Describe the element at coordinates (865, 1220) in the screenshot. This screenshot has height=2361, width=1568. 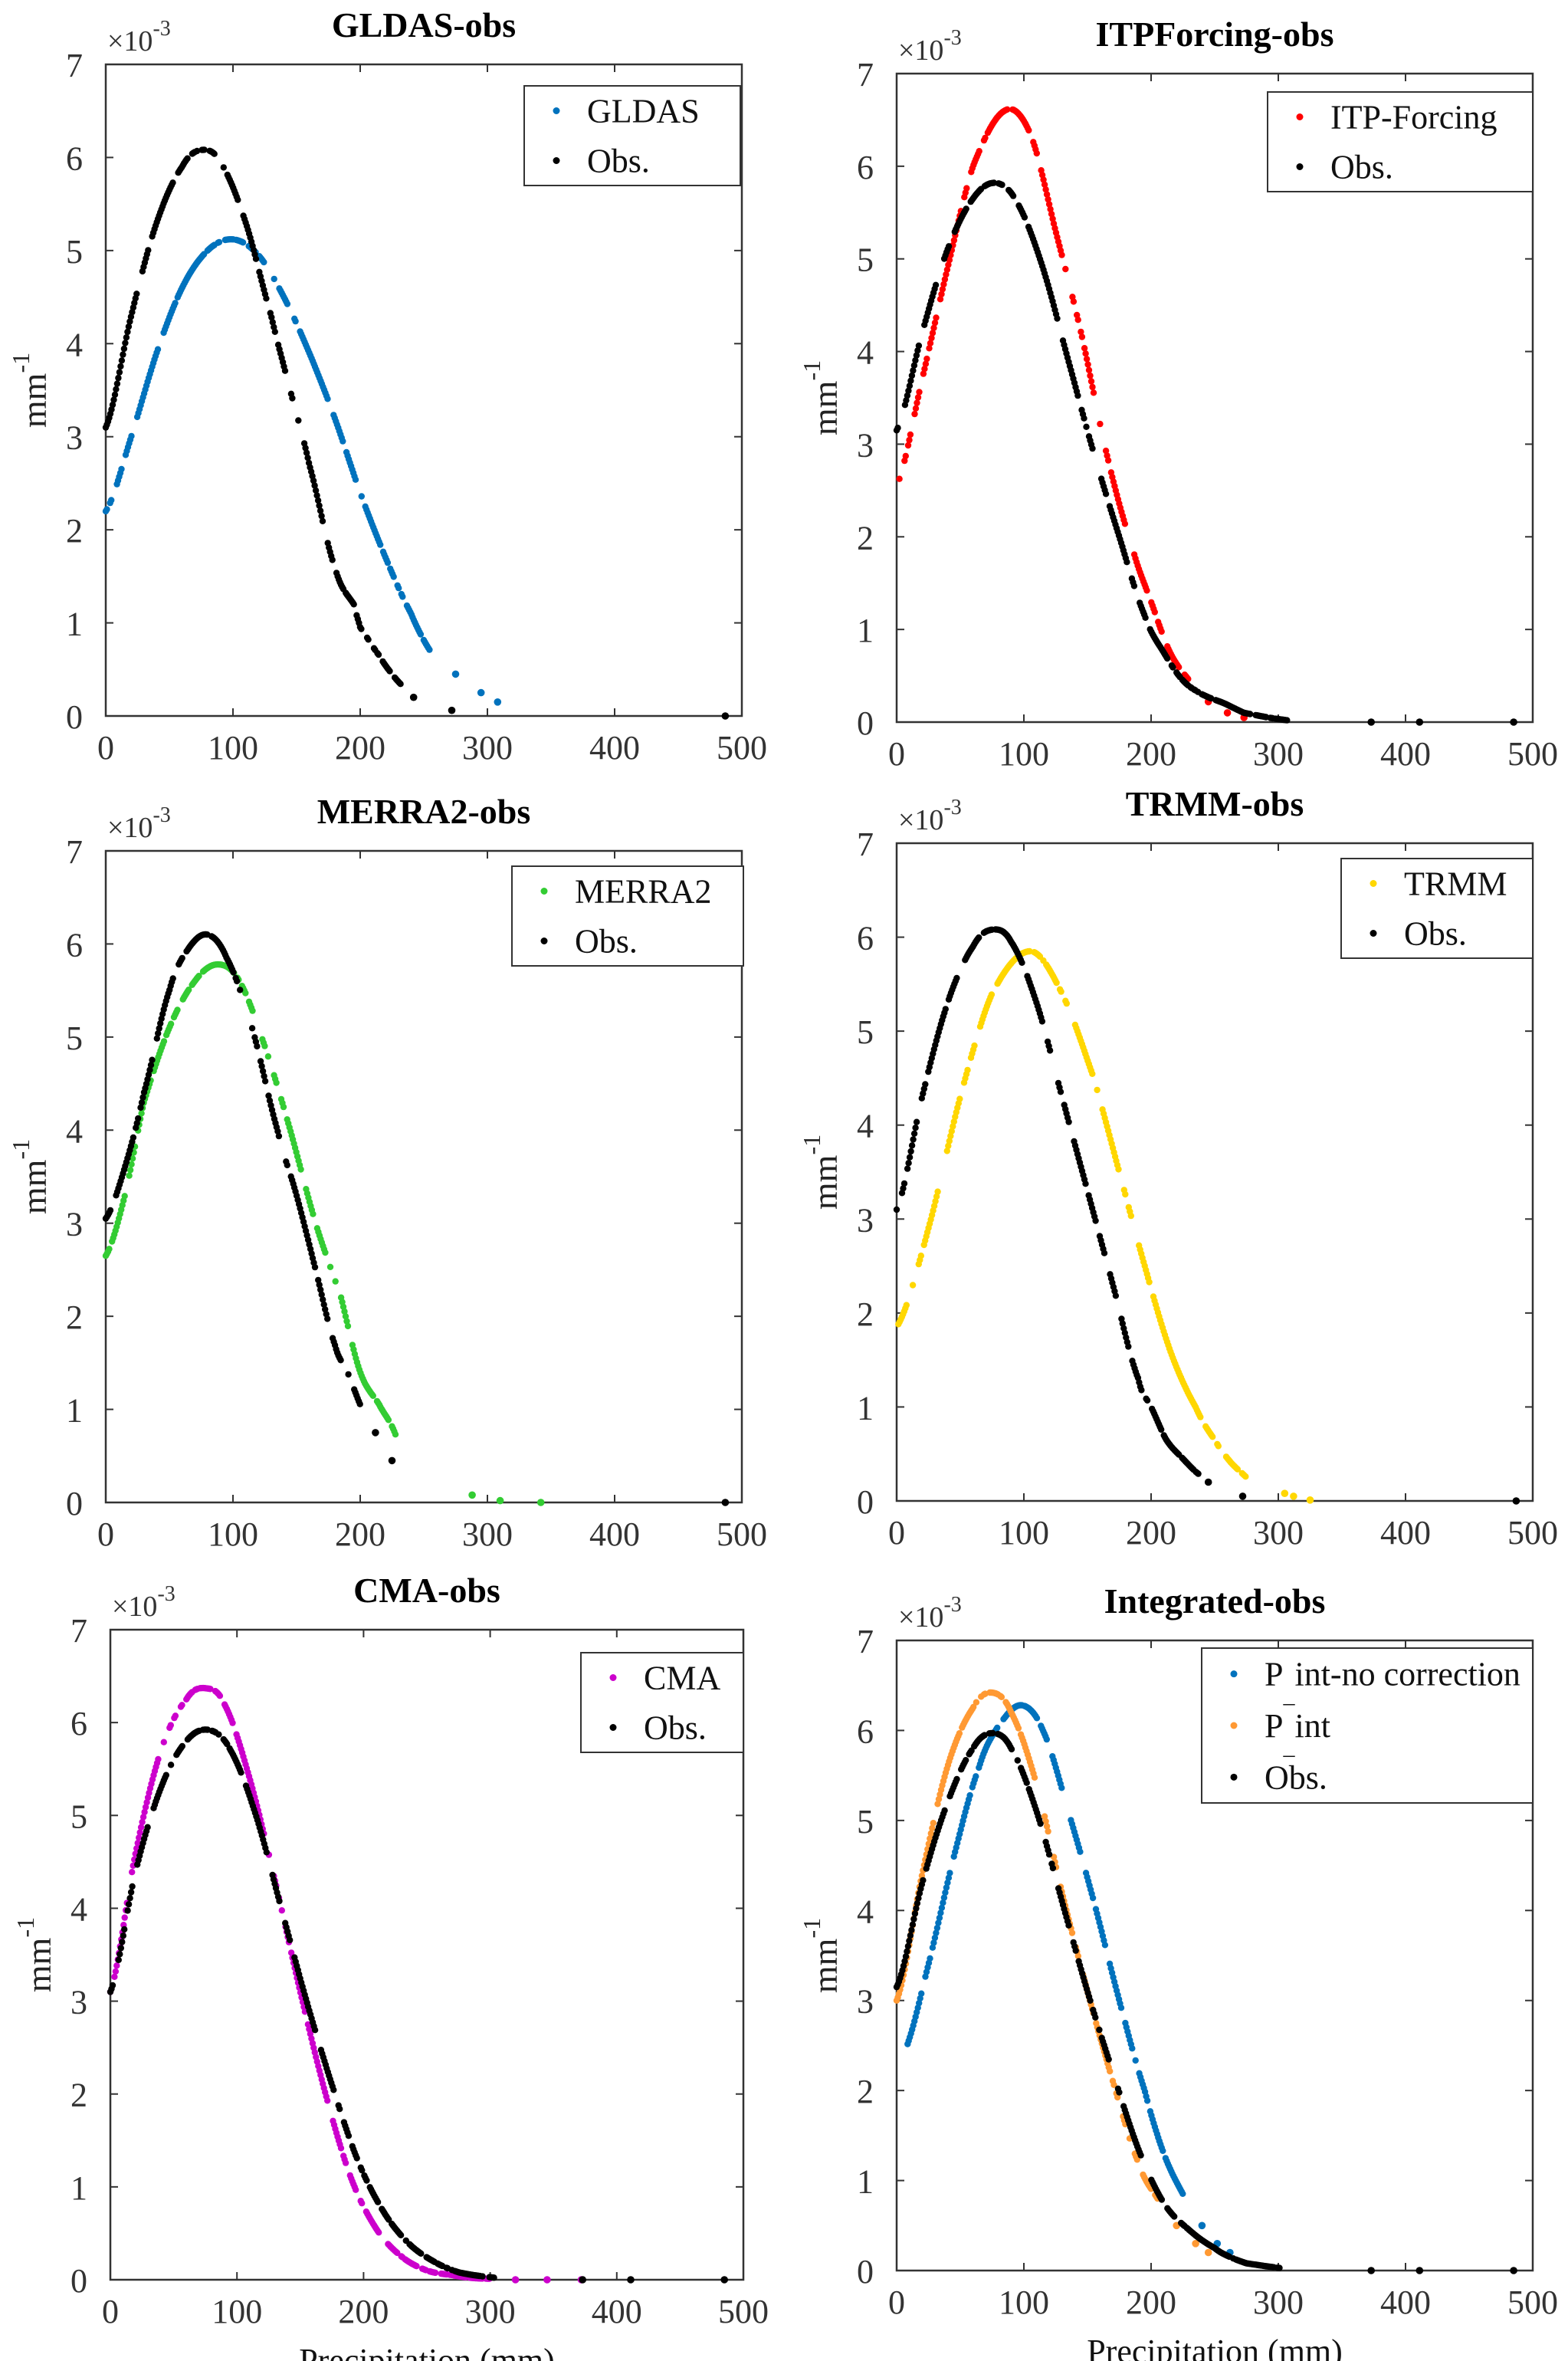
I see `y-tick-label: 3` at that location.